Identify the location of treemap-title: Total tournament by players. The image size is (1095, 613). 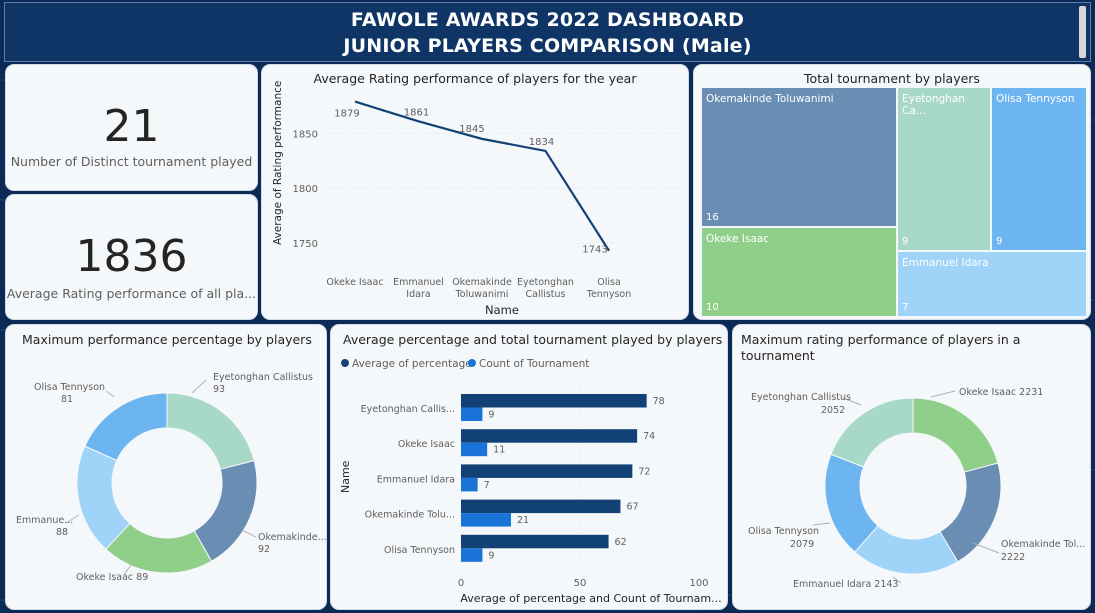
(892, 78).